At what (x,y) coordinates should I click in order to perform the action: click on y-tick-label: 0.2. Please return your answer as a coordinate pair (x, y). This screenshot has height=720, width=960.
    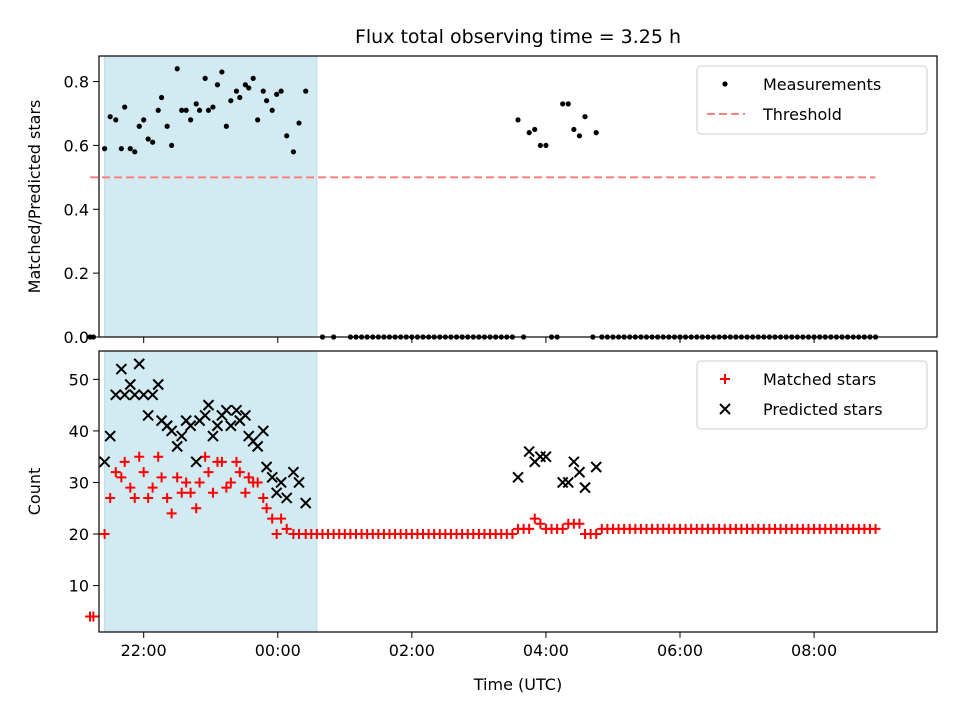
    Looking at the image, I should click on (76, 273).